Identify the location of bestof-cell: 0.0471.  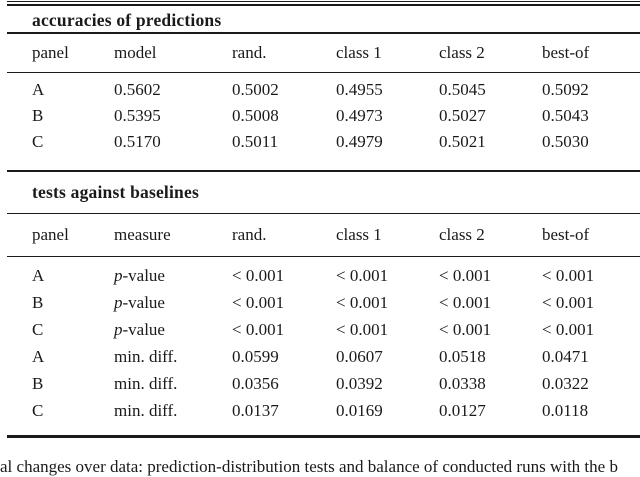
(565, 356).